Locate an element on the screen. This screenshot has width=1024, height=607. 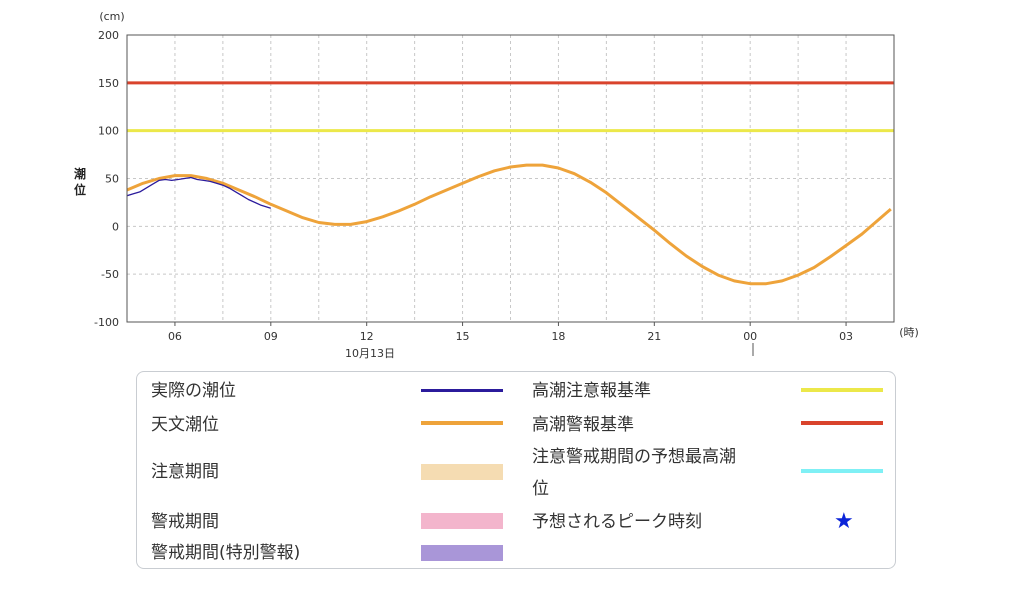
legend-item-forecast-max: 注意警戒期間の予想最高潮 位 is located at coordinates (634, 473).